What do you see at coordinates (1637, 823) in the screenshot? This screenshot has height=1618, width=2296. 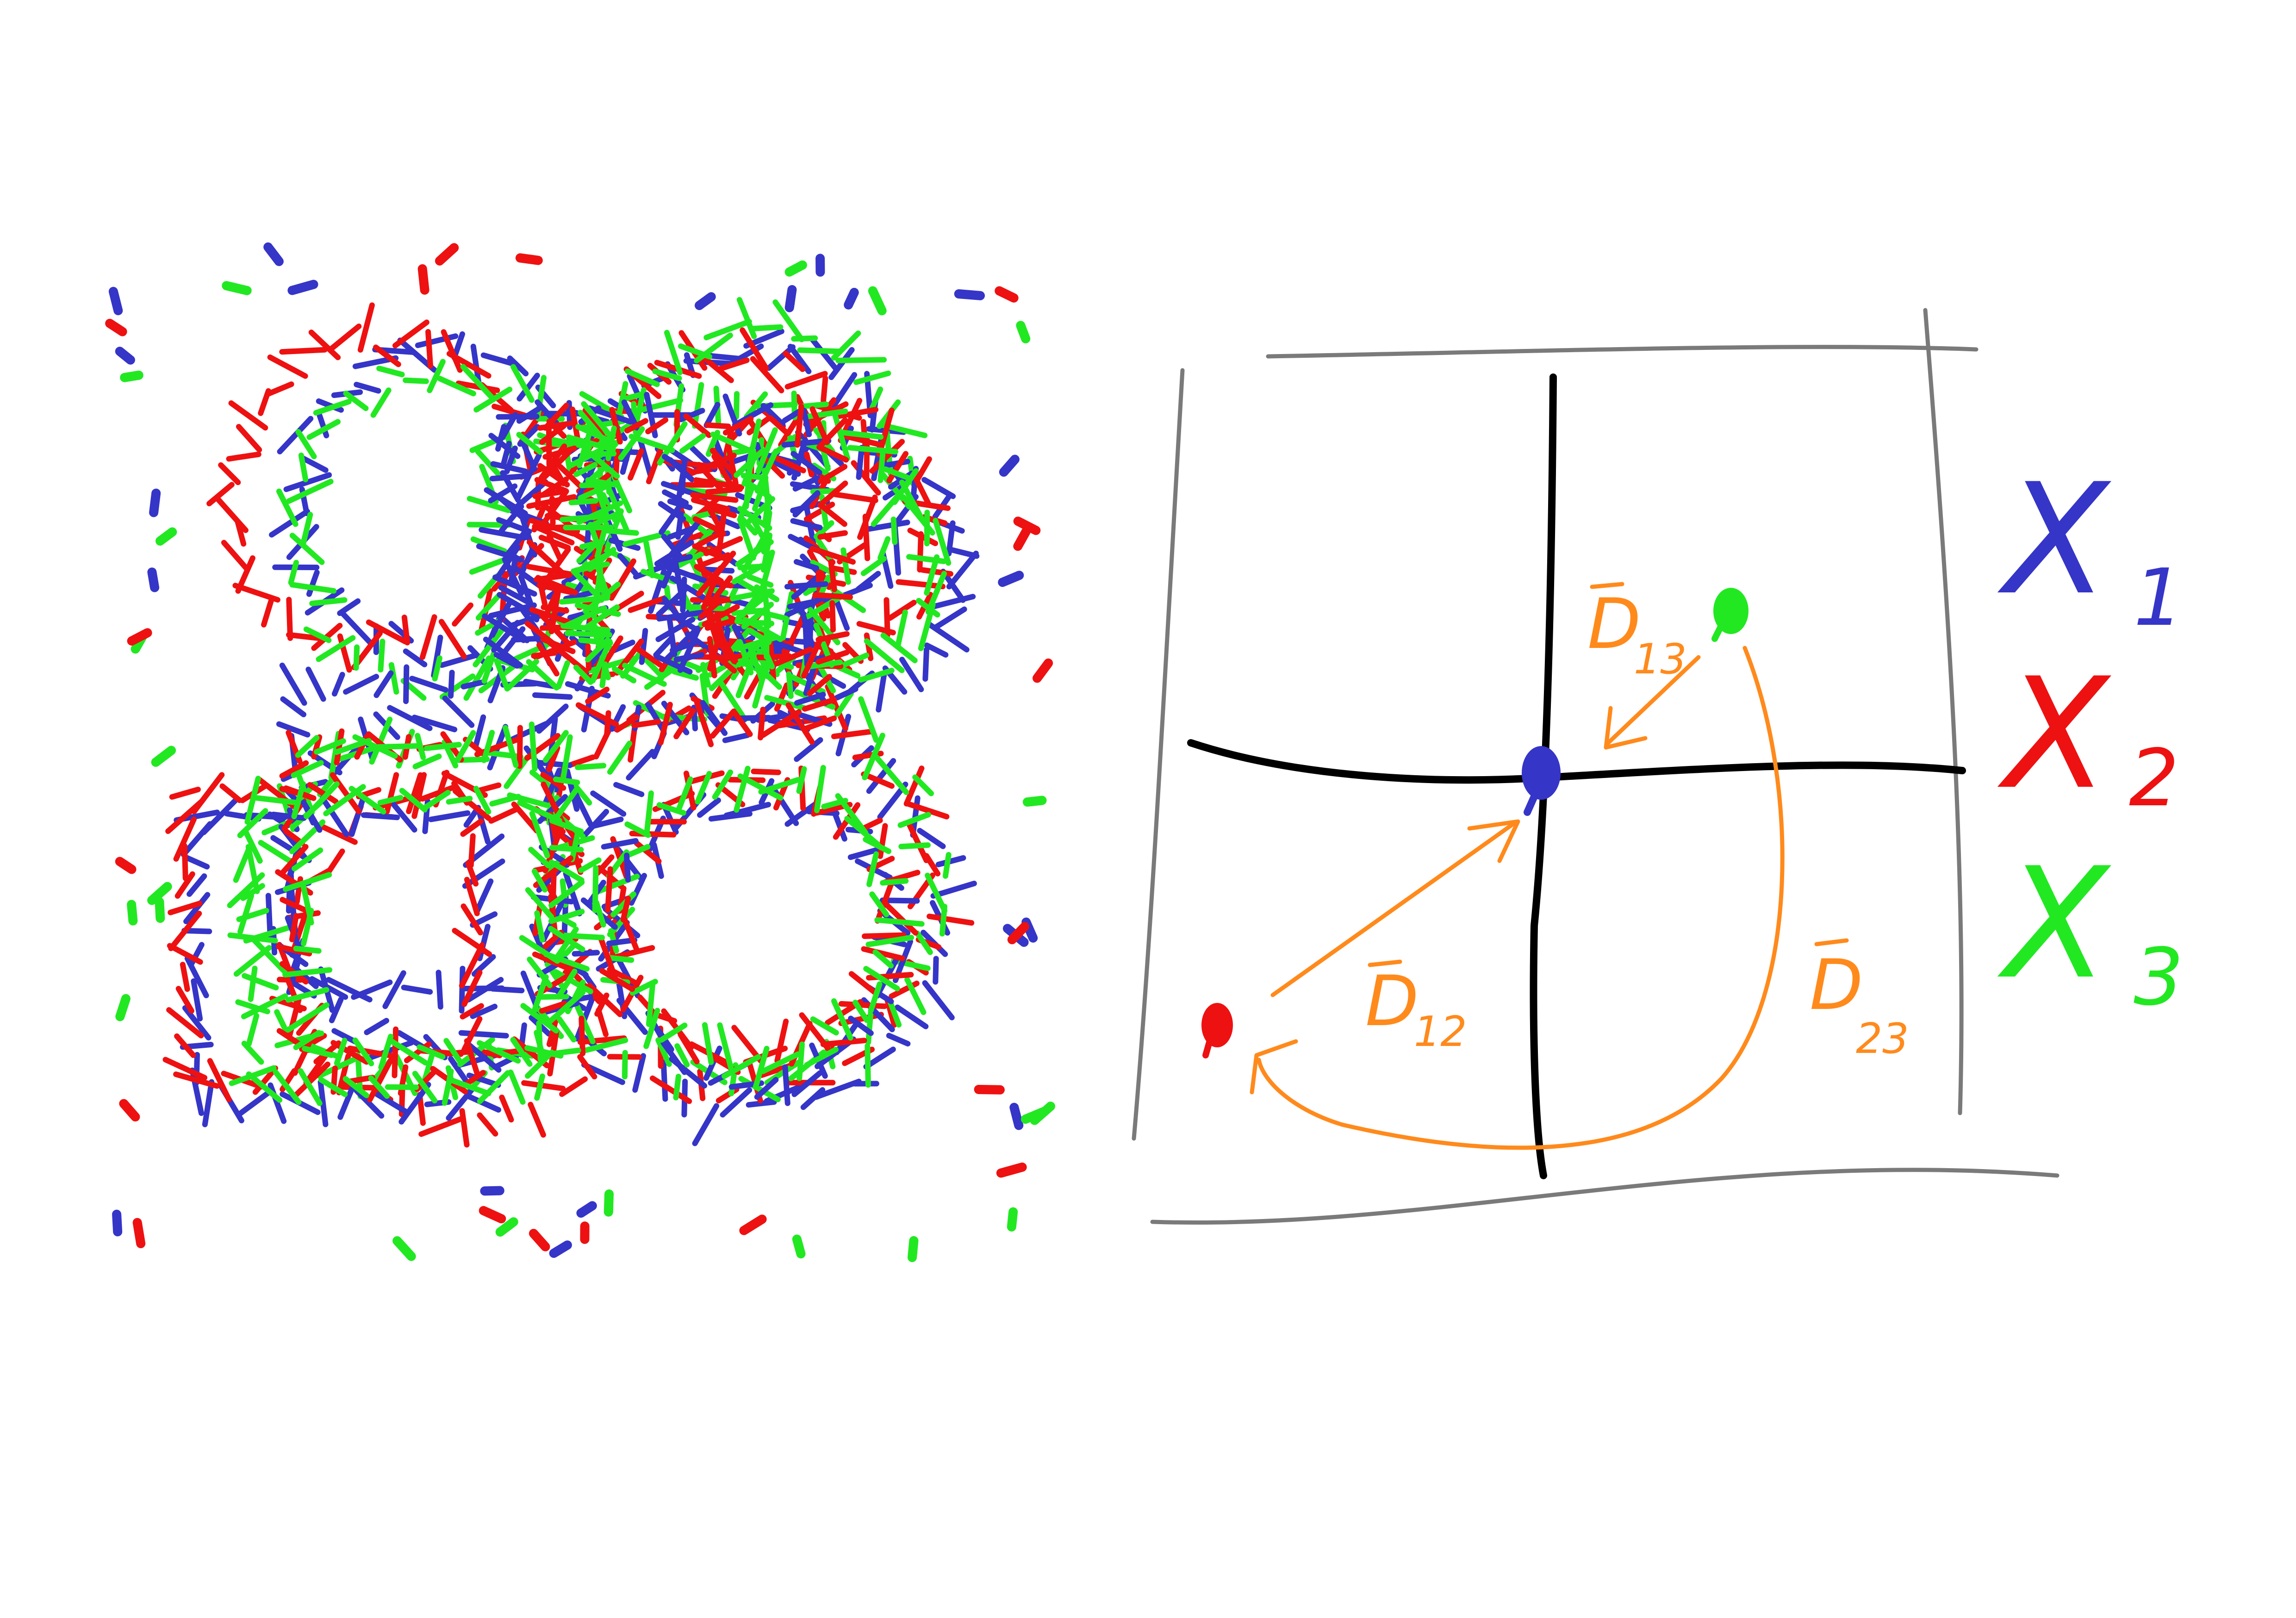 I see `distance-labels: D 13 D 12 D 23` at bounding box center [1637, 823].